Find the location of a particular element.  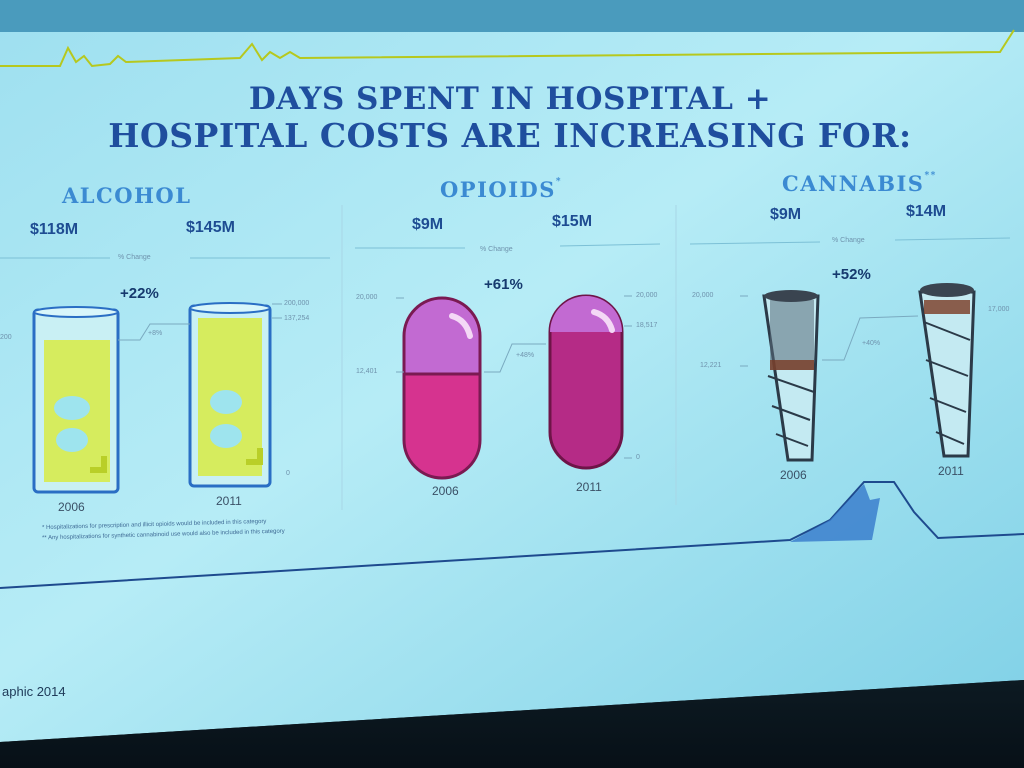

opioid-connector is located at coordinates (514, 377).